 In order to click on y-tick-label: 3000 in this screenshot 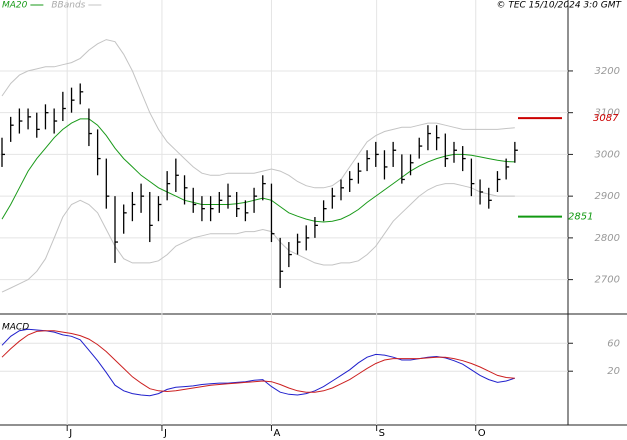, I will do `click(607, 154)`.